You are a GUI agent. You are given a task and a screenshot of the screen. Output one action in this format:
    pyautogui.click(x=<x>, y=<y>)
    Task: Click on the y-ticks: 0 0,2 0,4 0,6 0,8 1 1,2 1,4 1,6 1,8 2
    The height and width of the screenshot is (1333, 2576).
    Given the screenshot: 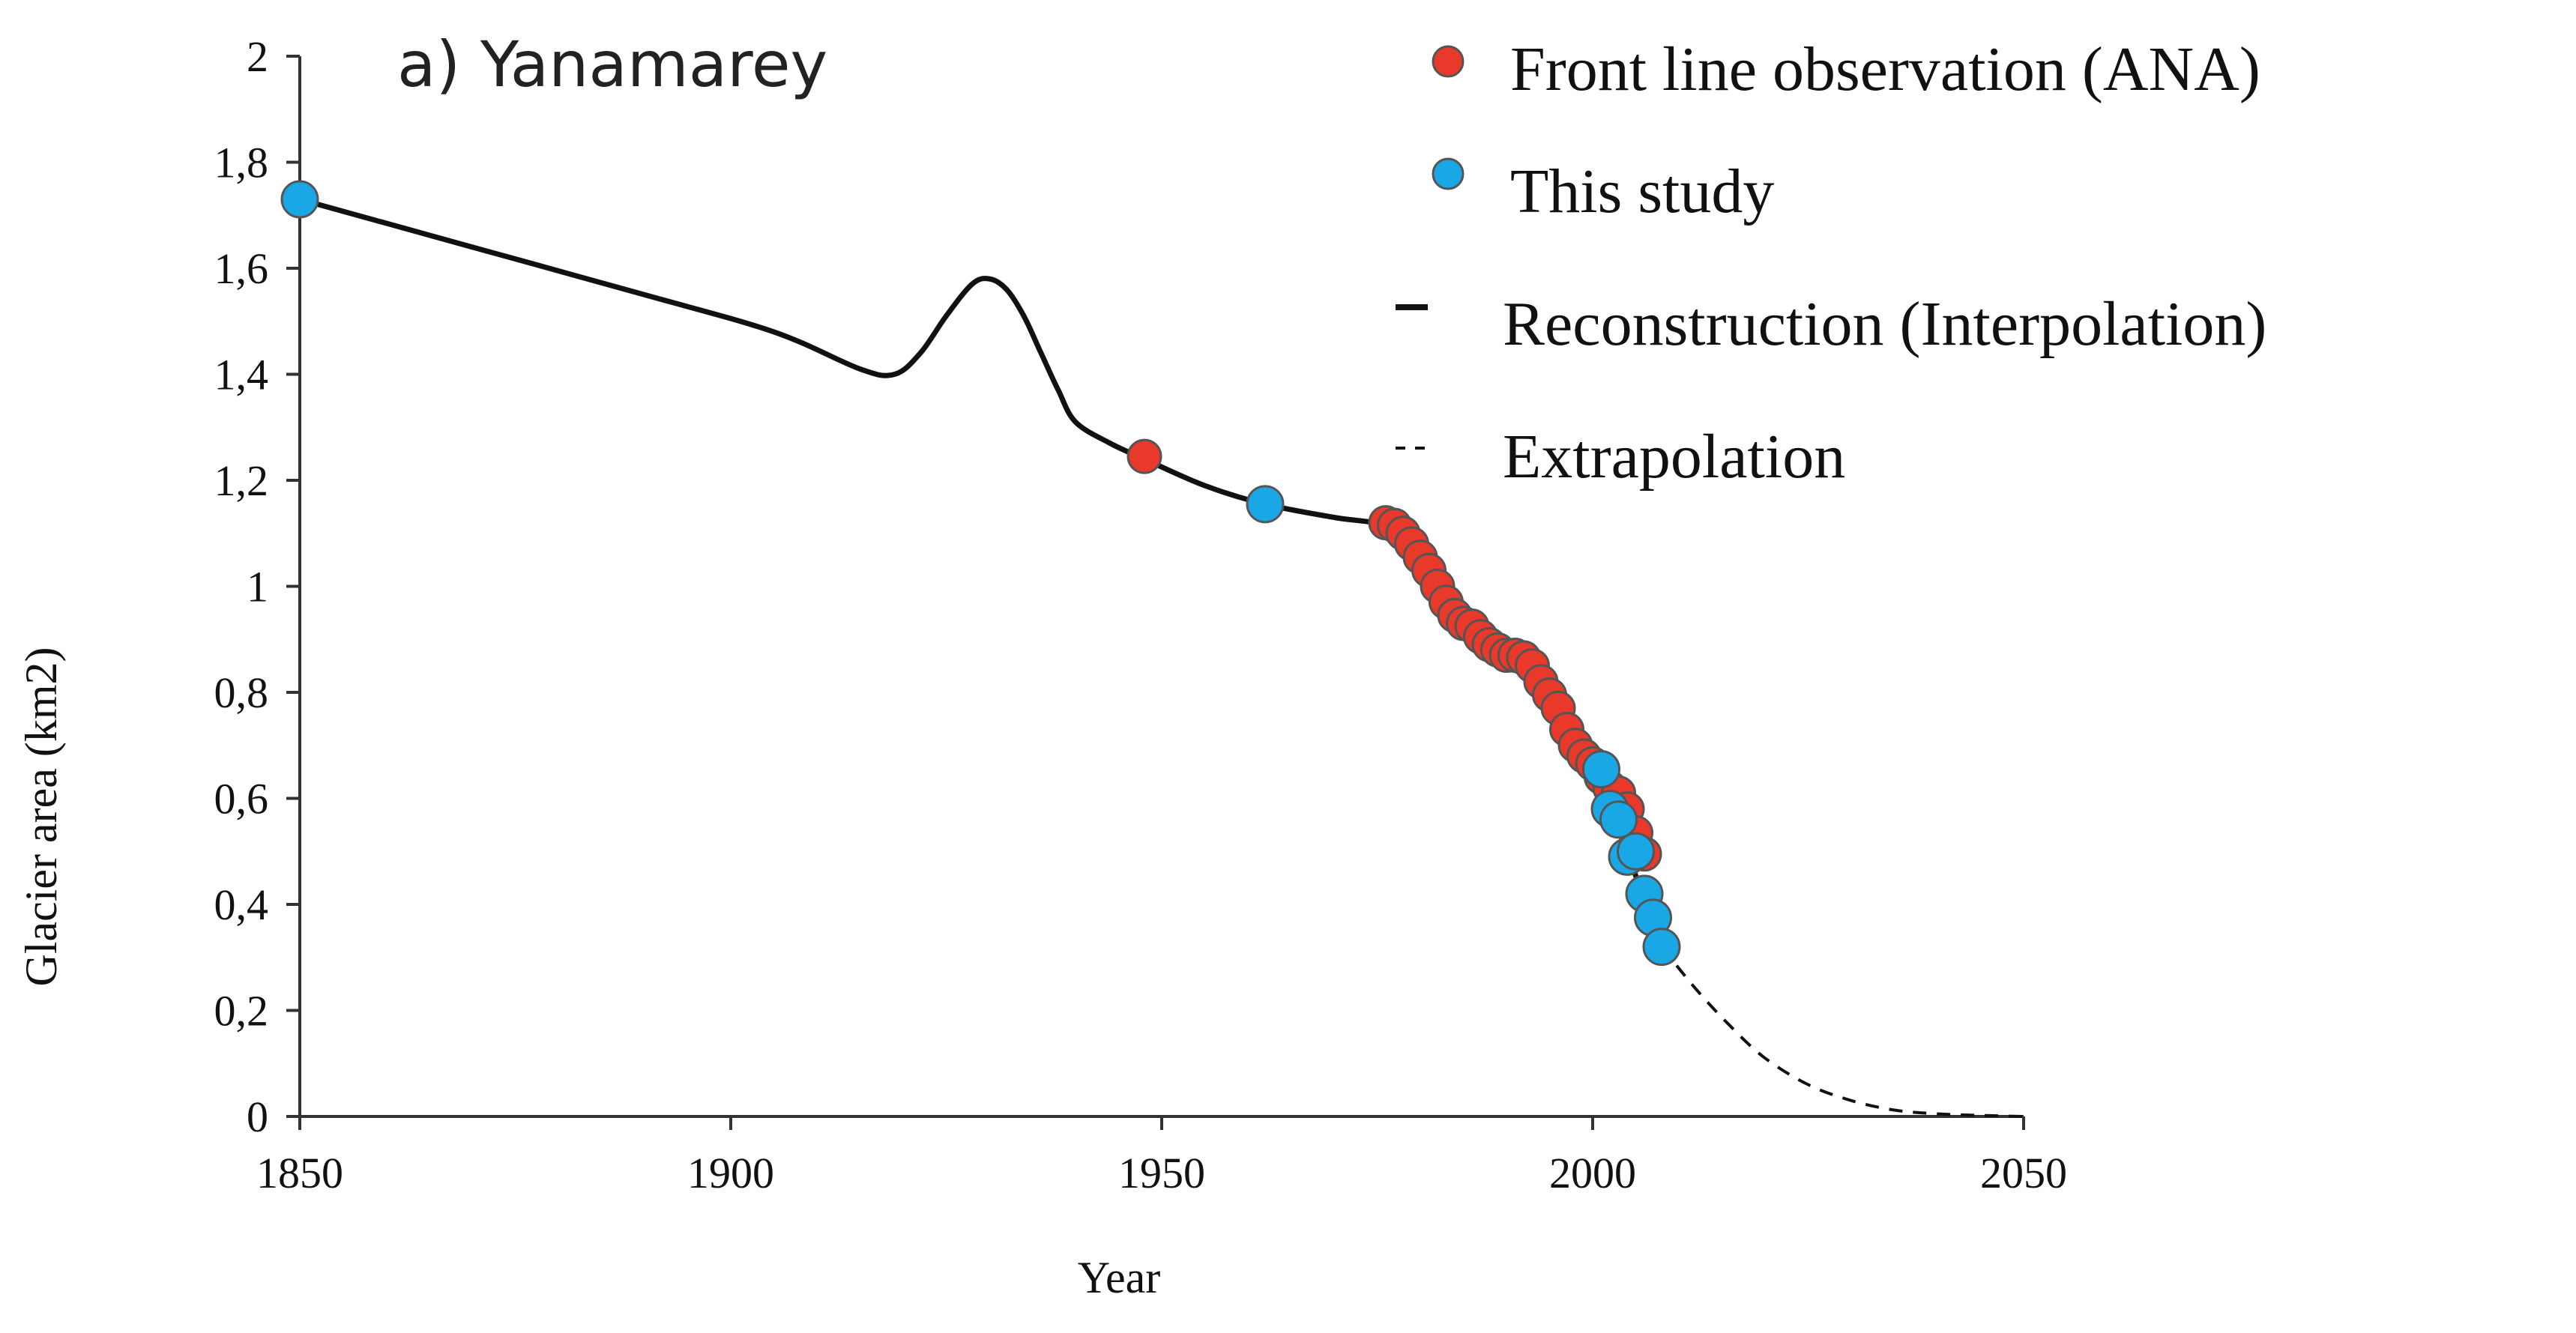 What is the action you would take?
    pyautogui.click(x=257, y=586)
    